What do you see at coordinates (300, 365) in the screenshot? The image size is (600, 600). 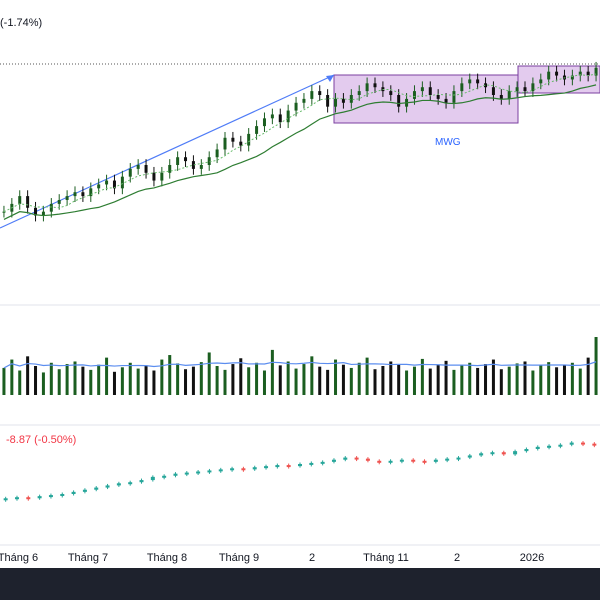 I see `volume-ma-line` at bounding box center [300, 365].